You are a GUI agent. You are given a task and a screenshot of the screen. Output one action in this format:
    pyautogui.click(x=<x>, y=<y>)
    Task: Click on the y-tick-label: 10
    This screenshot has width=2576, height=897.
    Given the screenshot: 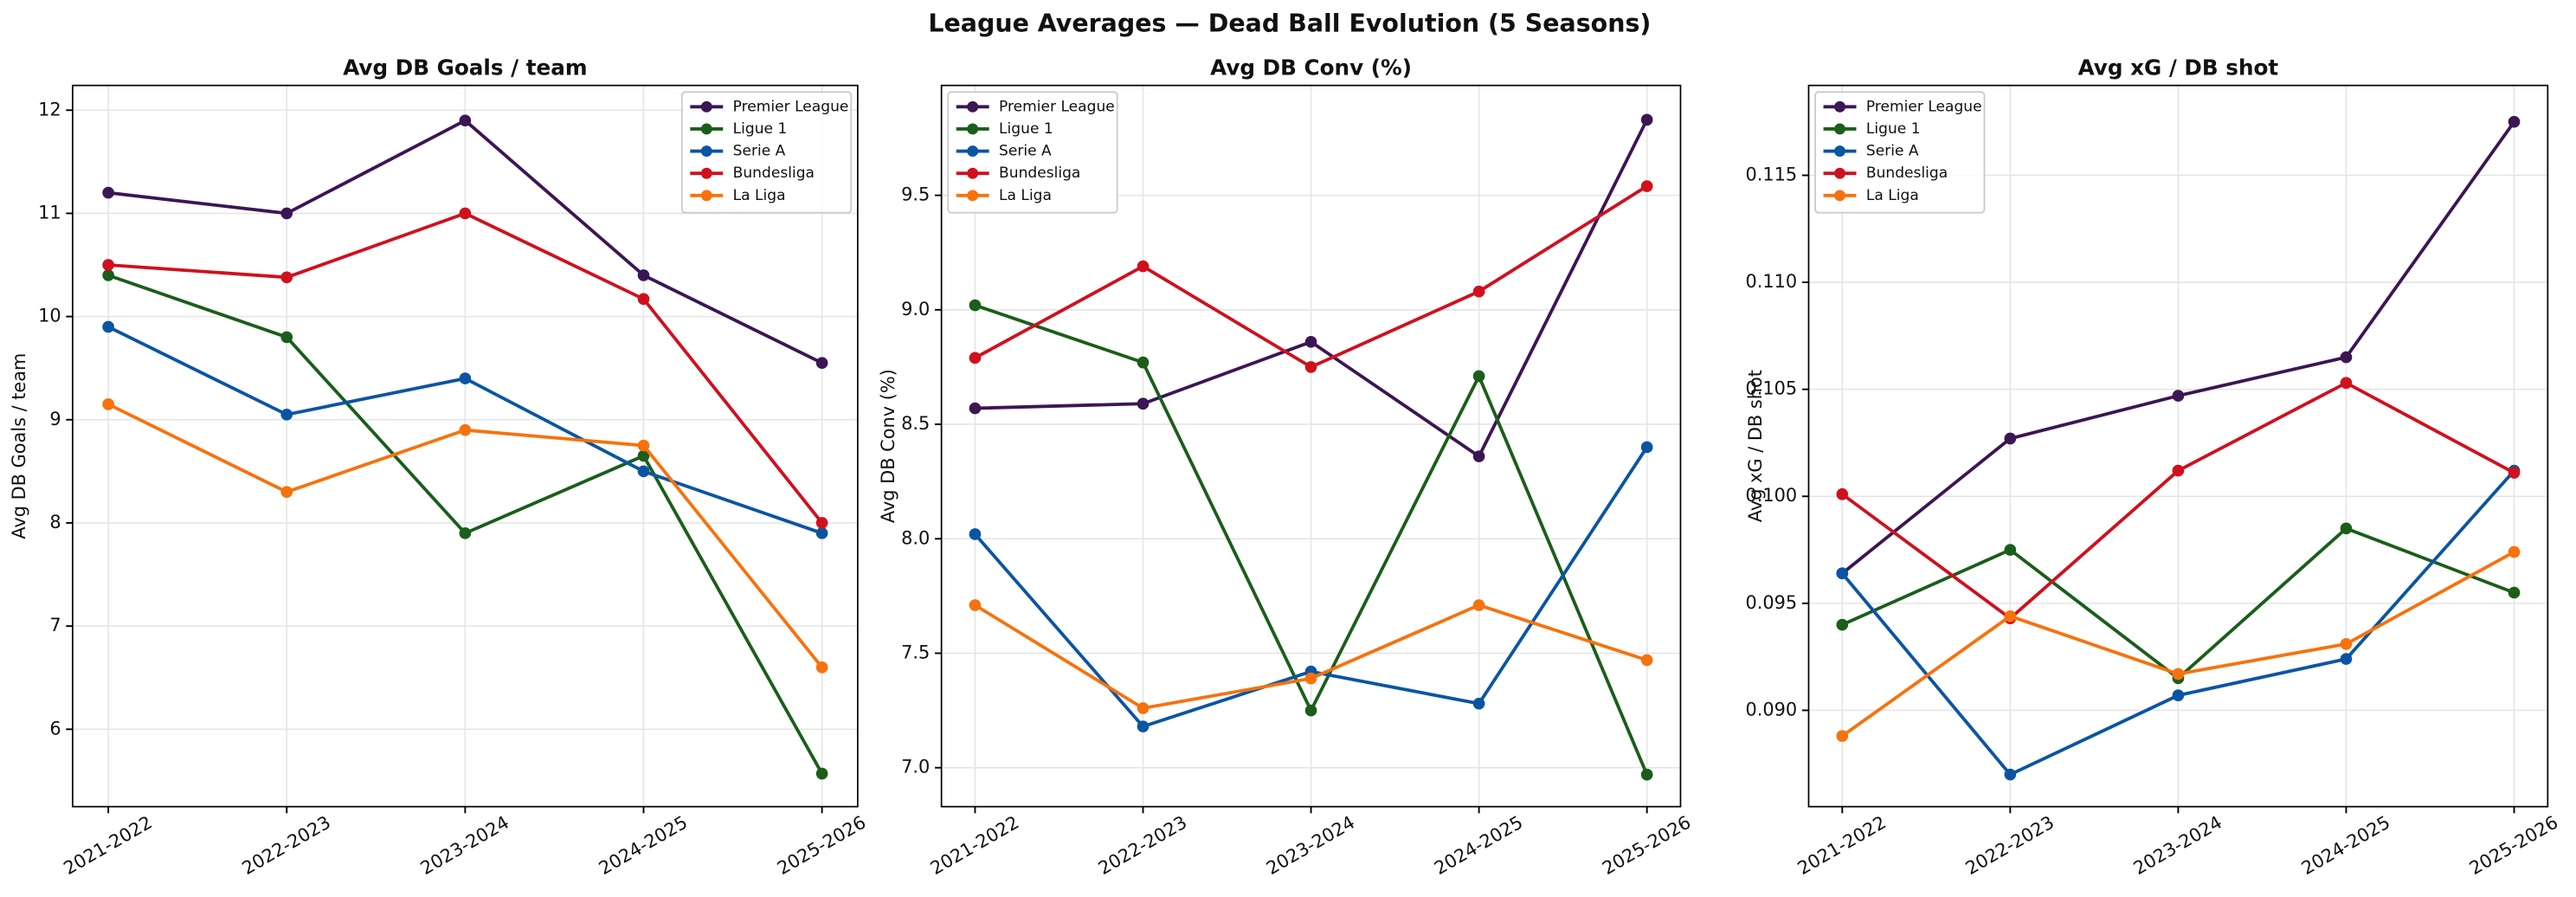 What is the action you would take?
    pyautogui.click(x=49, y=316)
    